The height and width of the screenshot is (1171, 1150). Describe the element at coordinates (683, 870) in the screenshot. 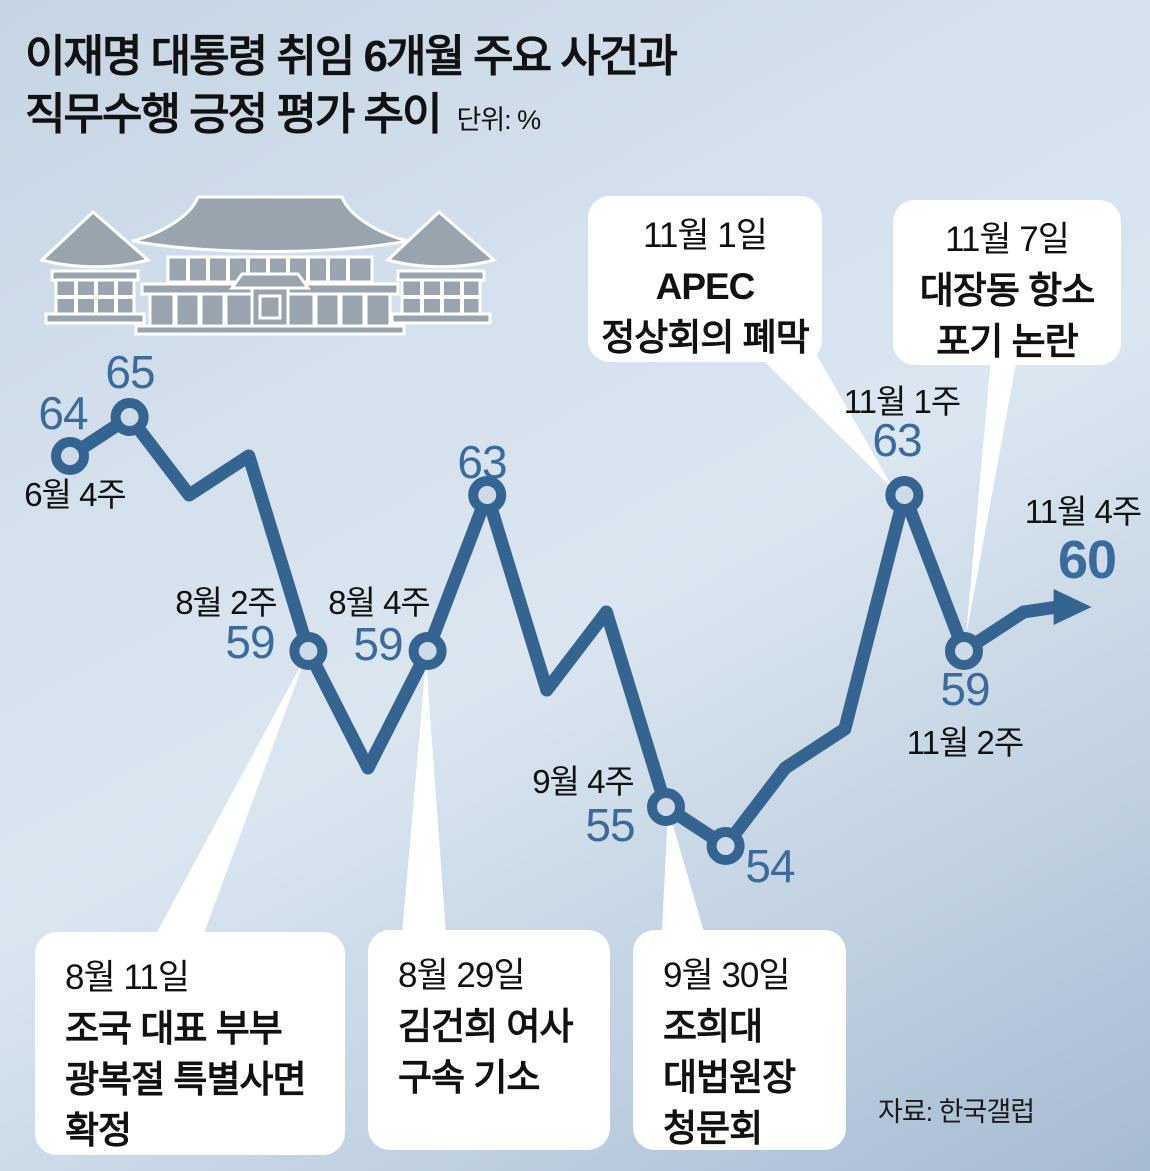

I see `callout-tail-sep30` at that location.